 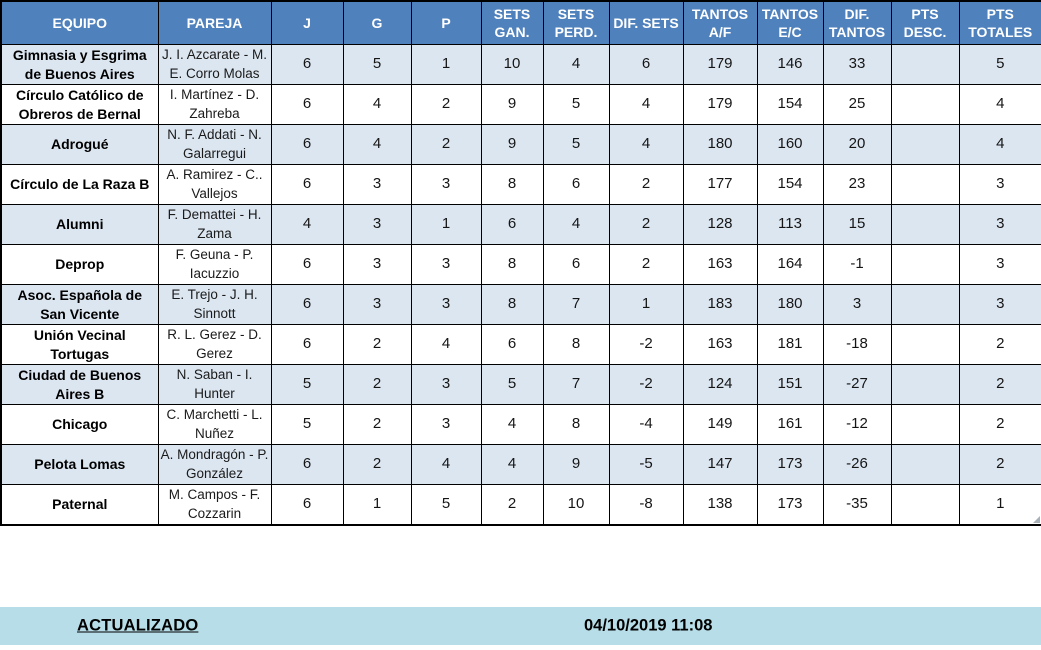 I want to click on stat-cell: -1, so click(x=857, y=264).